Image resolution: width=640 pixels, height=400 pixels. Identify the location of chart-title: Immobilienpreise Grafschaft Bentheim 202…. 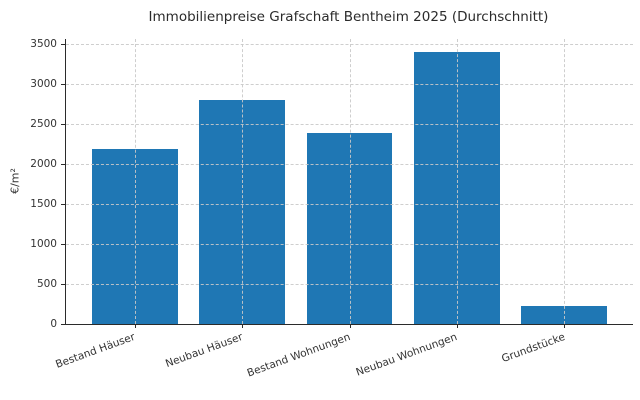
(348, 17).